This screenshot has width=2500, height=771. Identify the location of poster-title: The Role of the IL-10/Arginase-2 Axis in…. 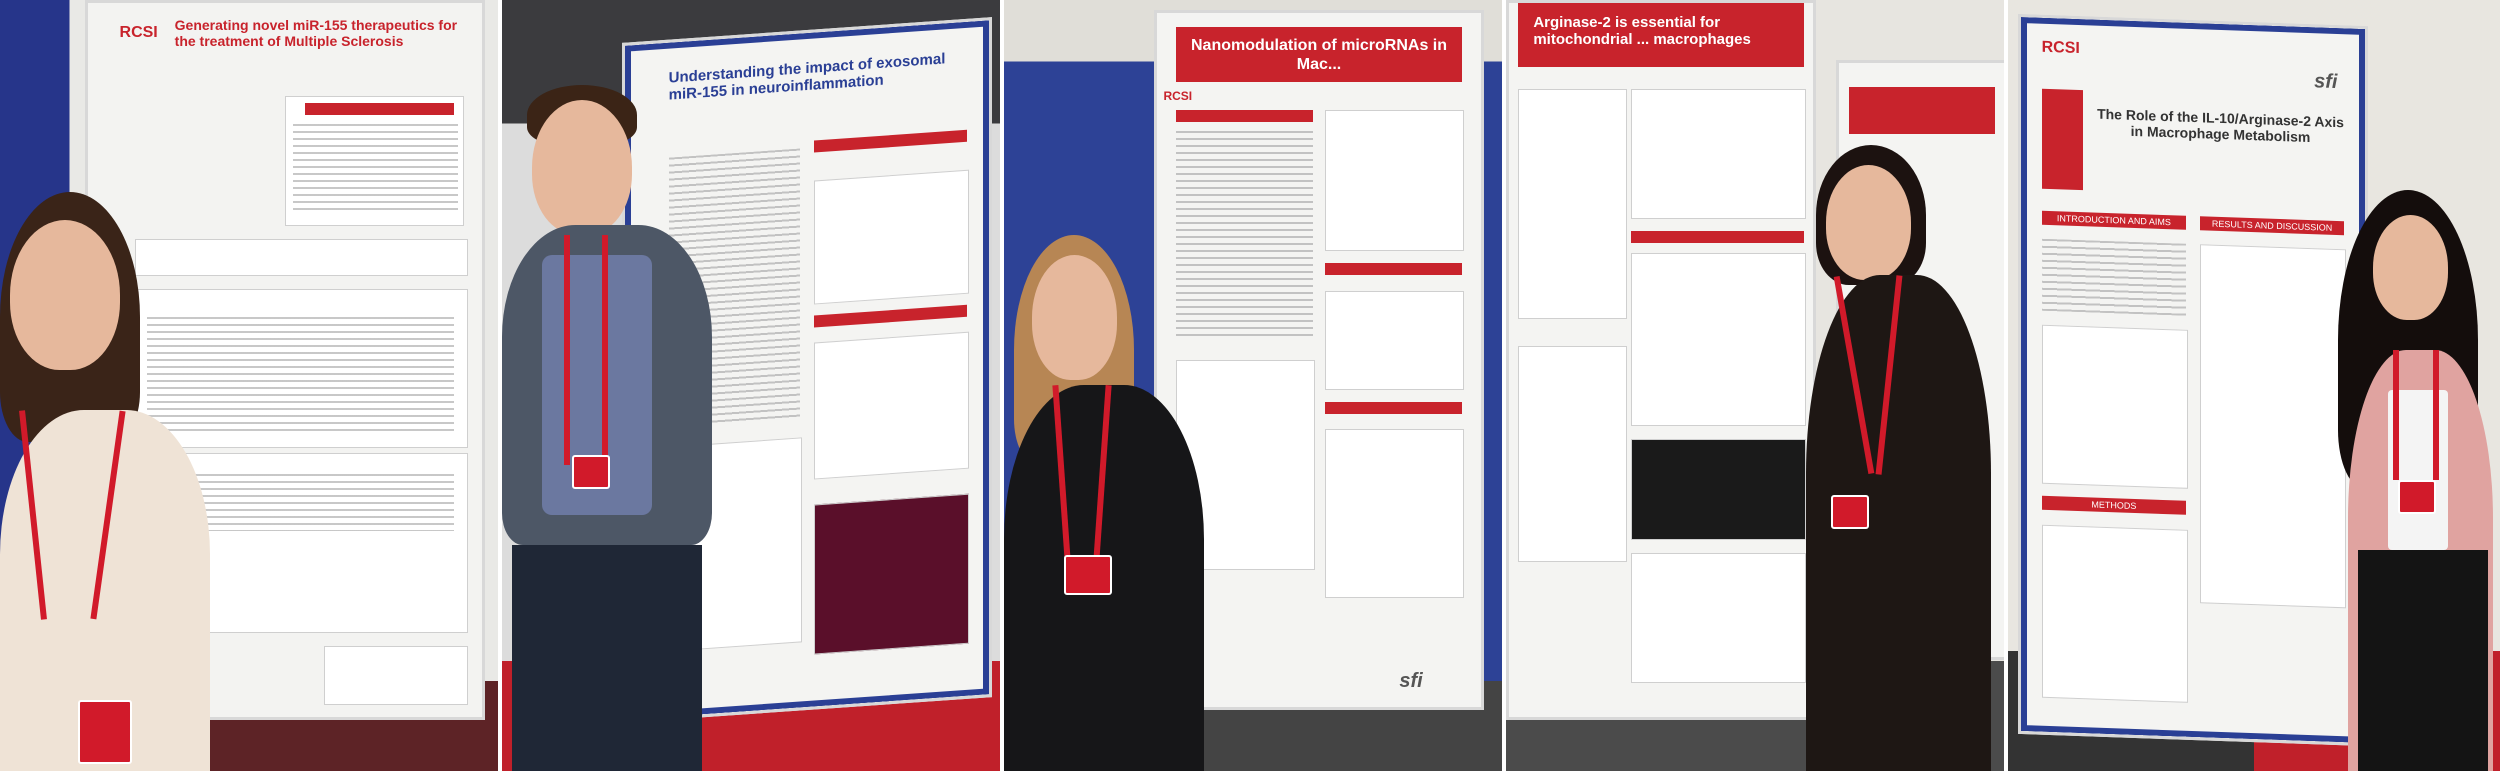
(2220, 125).